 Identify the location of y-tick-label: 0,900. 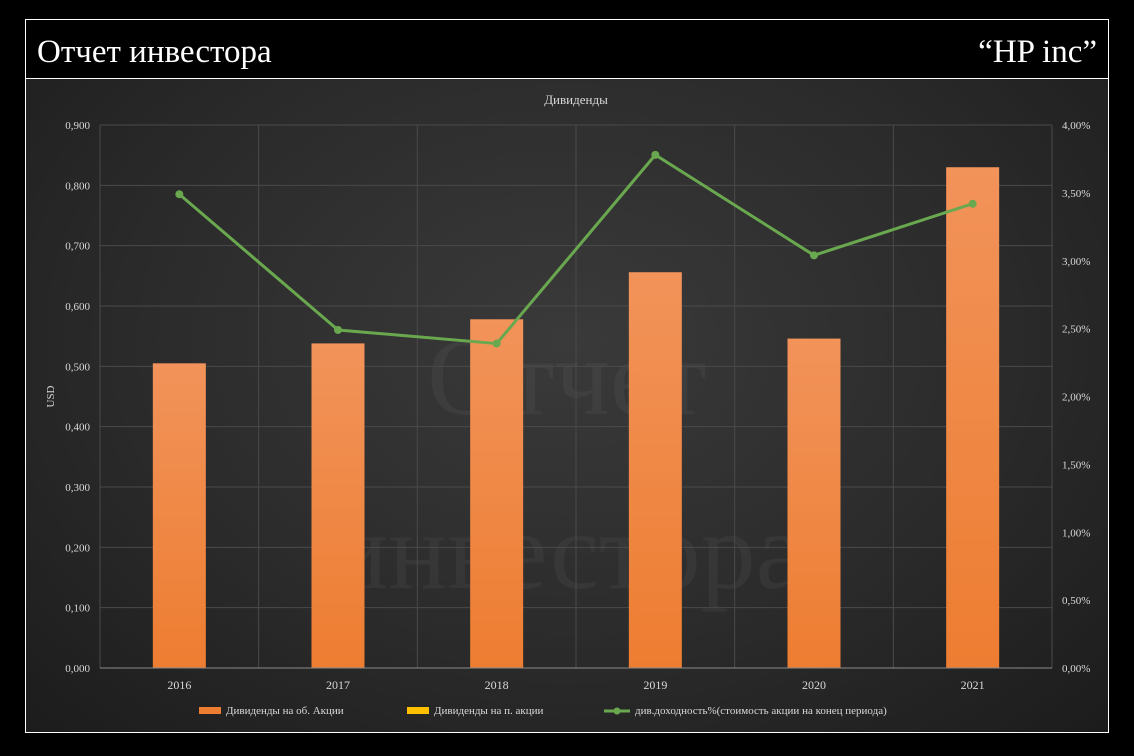
(77, 126).